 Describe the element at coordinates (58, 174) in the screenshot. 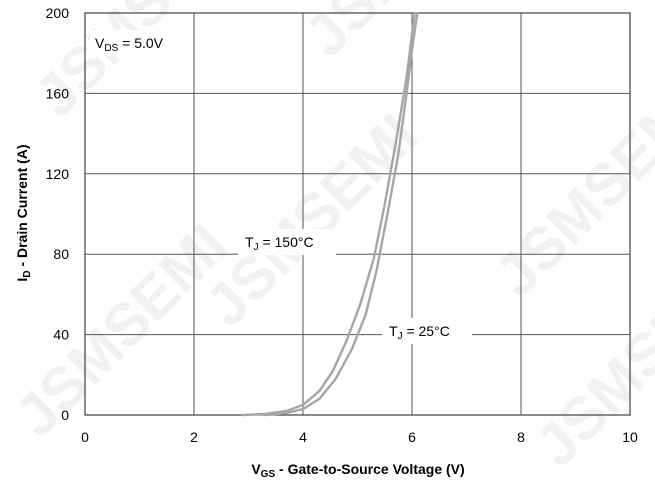

I see `y-tick-label: 120` at that location.